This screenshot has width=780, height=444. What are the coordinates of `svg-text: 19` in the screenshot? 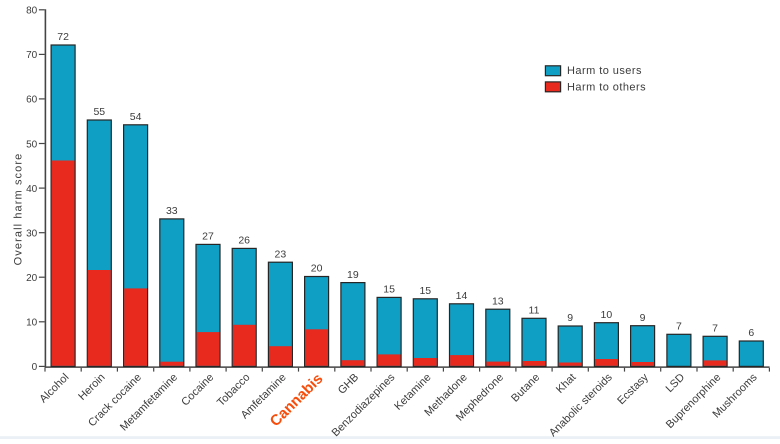 It's located at (353, 275).